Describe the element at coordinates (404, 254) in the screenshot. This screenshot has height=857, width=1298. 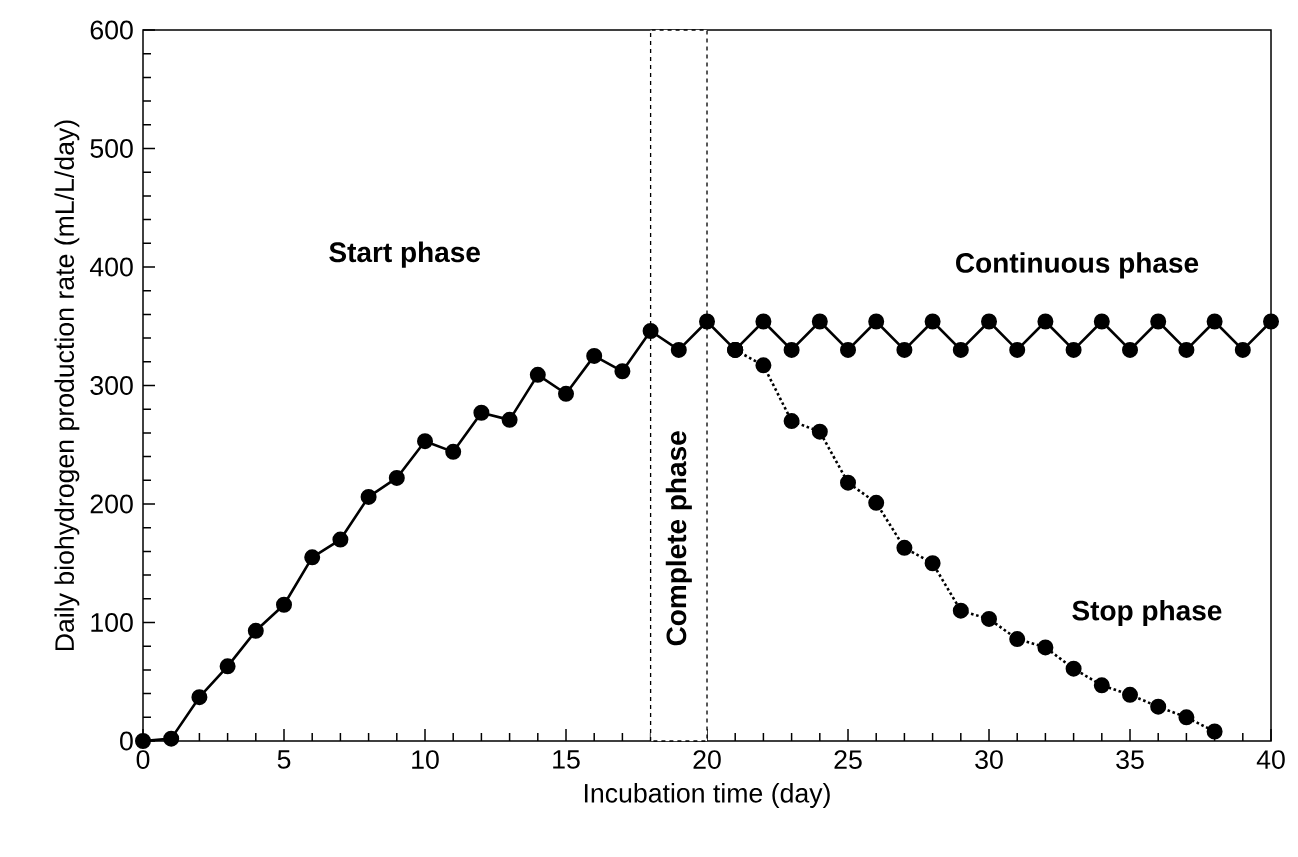
I see `annotation: Start phase` at that location.